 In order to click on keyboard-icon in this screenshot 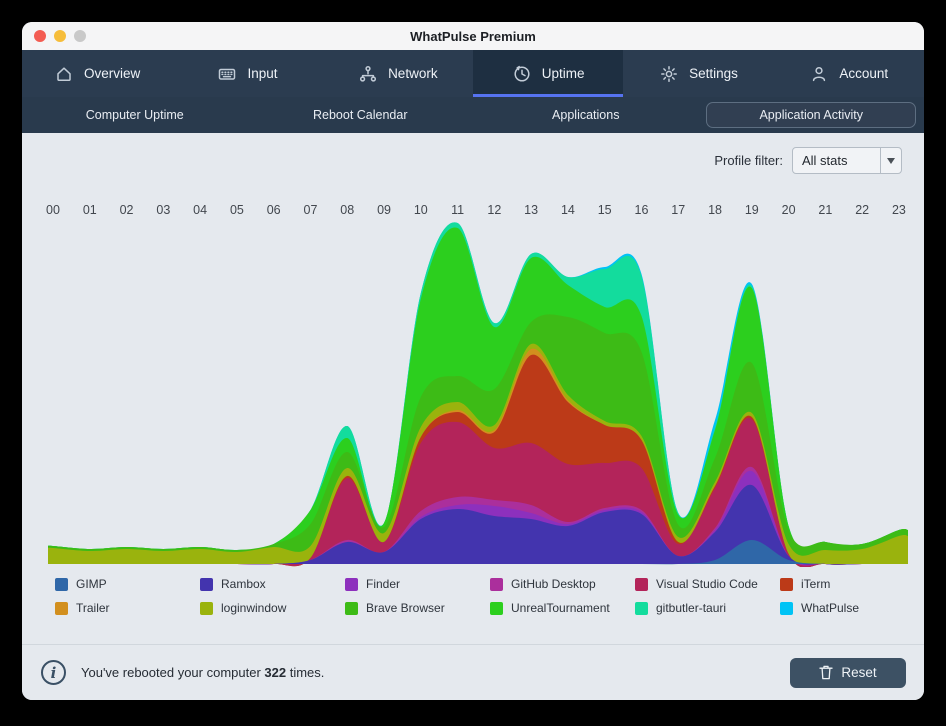, I will do `click(227, 74)`.